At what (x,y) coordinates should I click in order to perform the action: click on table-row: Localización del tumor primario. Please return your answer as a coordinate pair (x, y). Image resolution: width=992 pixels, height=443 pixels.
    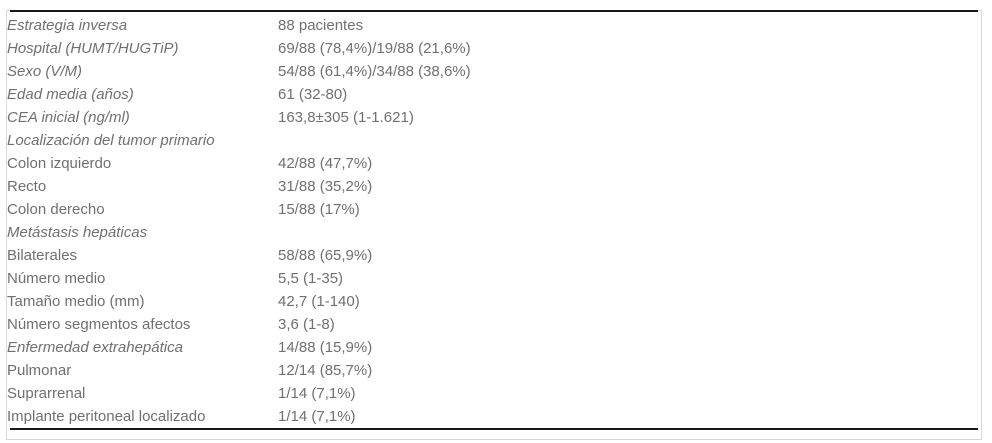
    Looking at the image, I should click on (494, 140).